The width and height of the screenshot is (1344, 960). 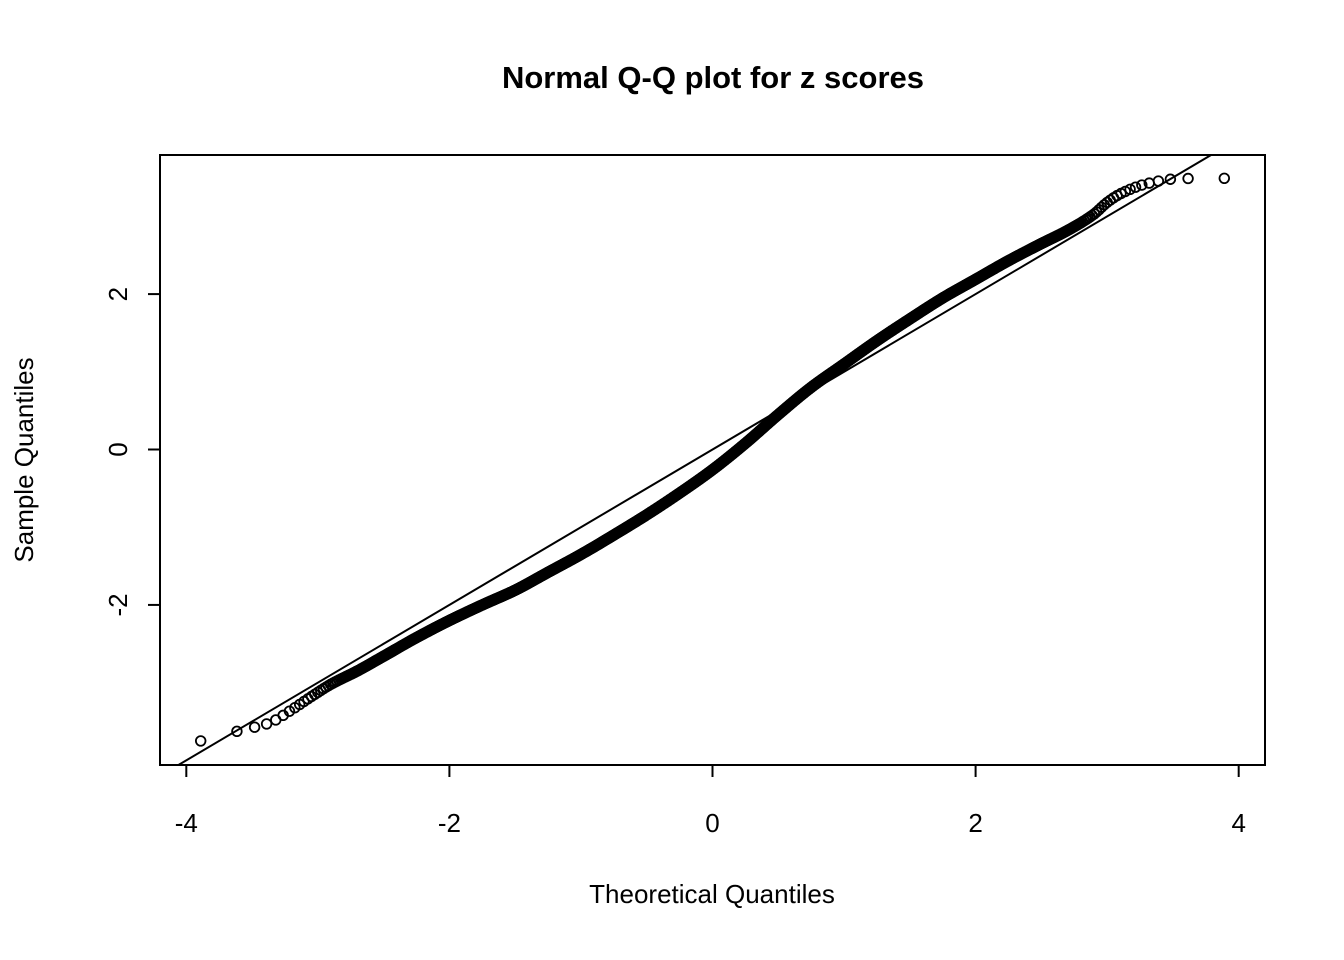 What do you see at coordinates (713, 77) in the screenshot?
I see `chart-title: Normal Q-Q plot for z scores` at bounding box center [713, 77].